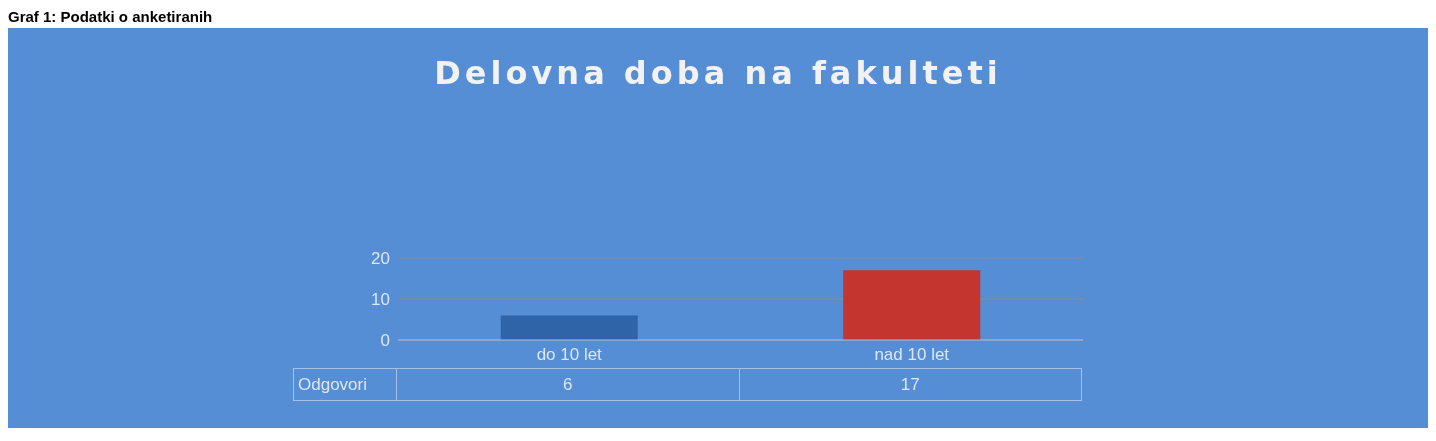 This screenshot has height=441, width=1436. I want to click on y-tick-label: 0, so click(385, 341).